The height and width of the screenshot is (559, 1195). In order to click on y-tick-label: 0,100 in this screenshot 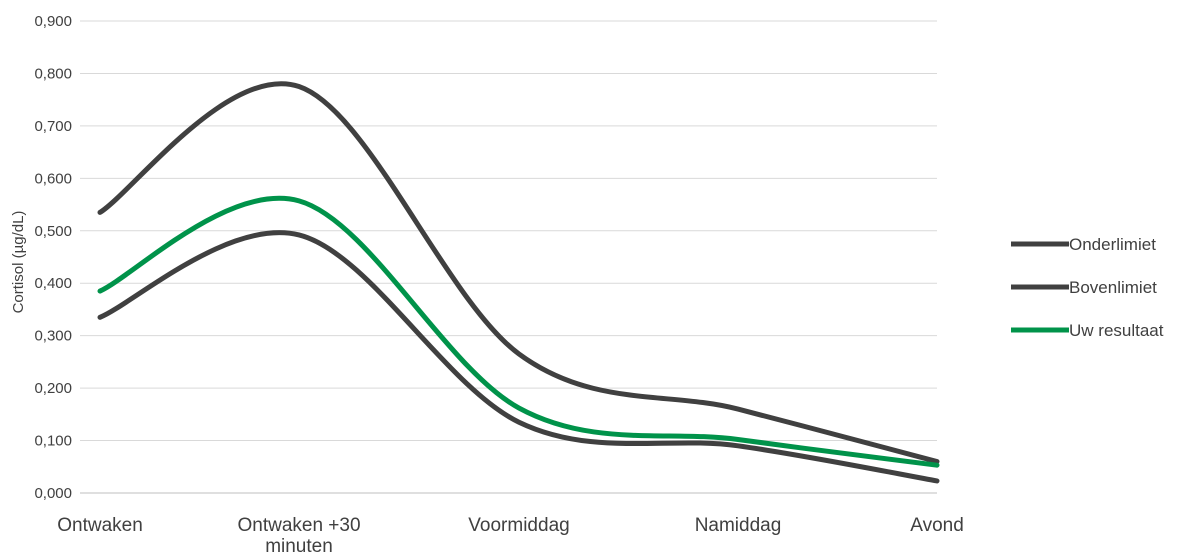, I will do `click(53, 441)`.